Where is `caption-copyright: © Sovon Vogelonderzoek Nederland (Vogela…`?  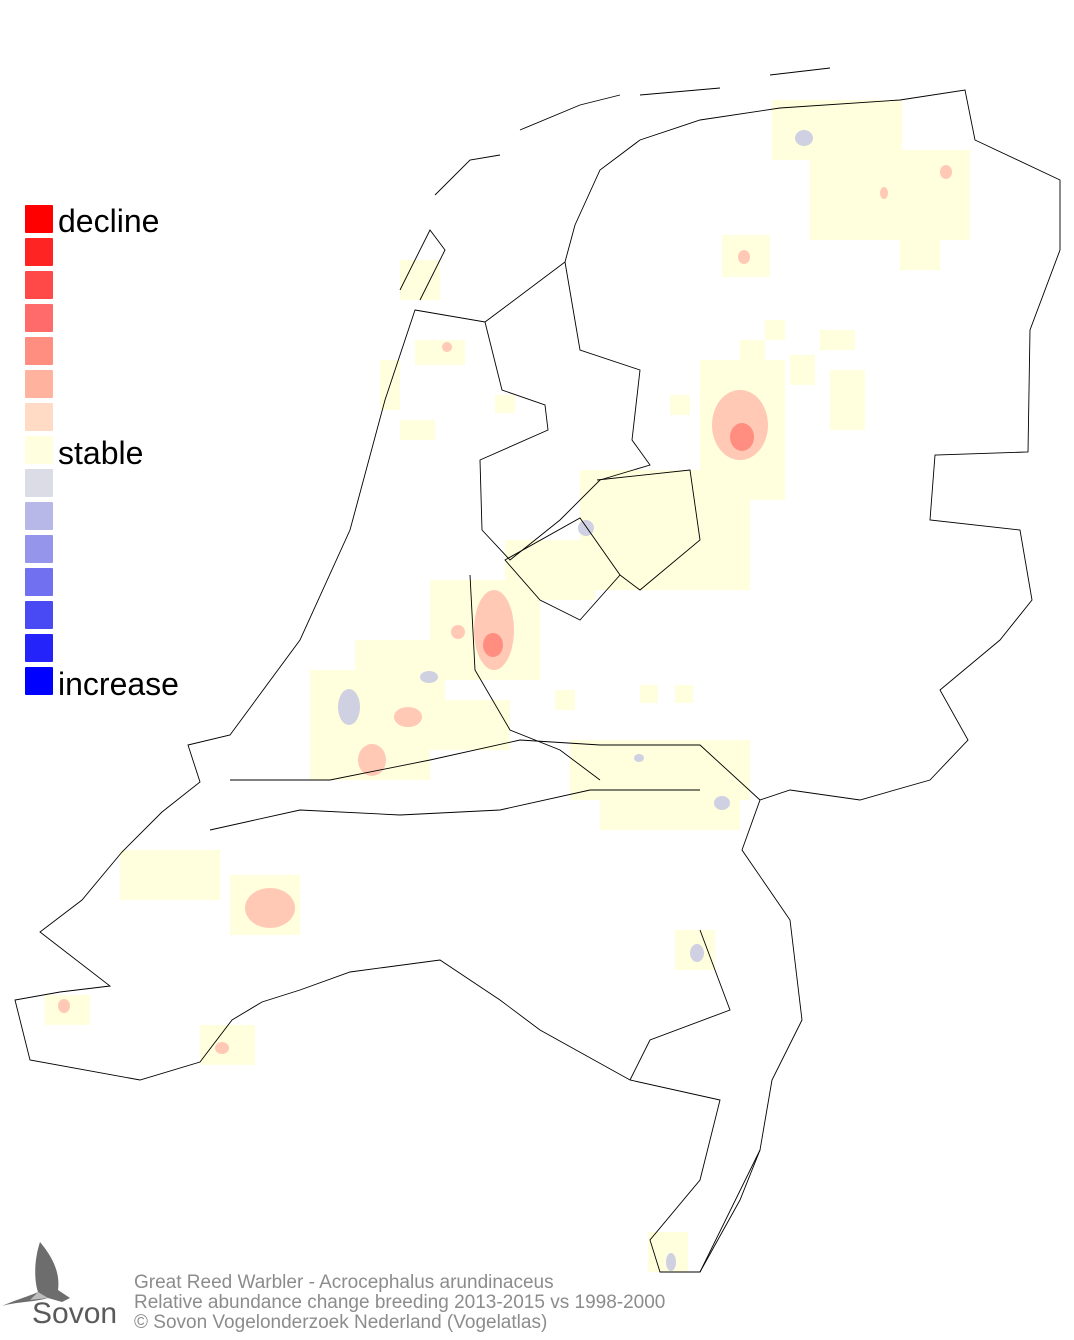
caption-copyright: © Sovon Vogelonderzoek Nederland (Vogela… is located at coordinates (341, 1322).